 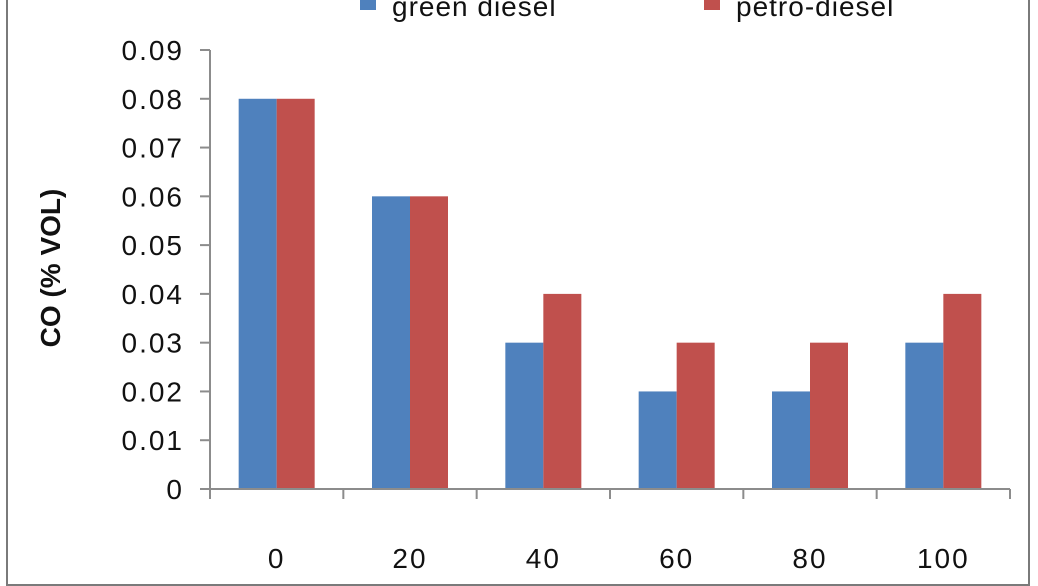 What do you see at coordinates (153, 270) in the screenshot?
I see `y-tick-labels: 0 0.01 0.02 0.03 0.04 0.05 0.06 0.07 0.08 0.09` at bounding box center [153, 270].